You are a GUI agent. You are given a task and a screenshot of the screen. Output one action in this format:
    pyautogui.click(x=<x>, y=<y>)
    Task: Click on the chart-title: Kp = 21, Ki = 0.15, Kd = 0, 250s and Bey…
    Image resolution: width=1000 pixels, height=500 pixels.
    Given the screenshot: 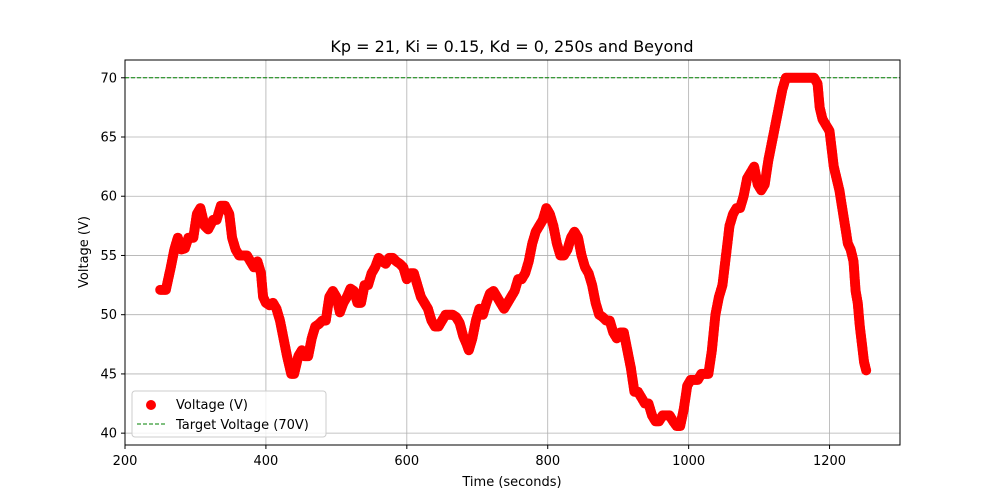 What is the action you would take?
    pyautogui.click(x=511, y=46)
    